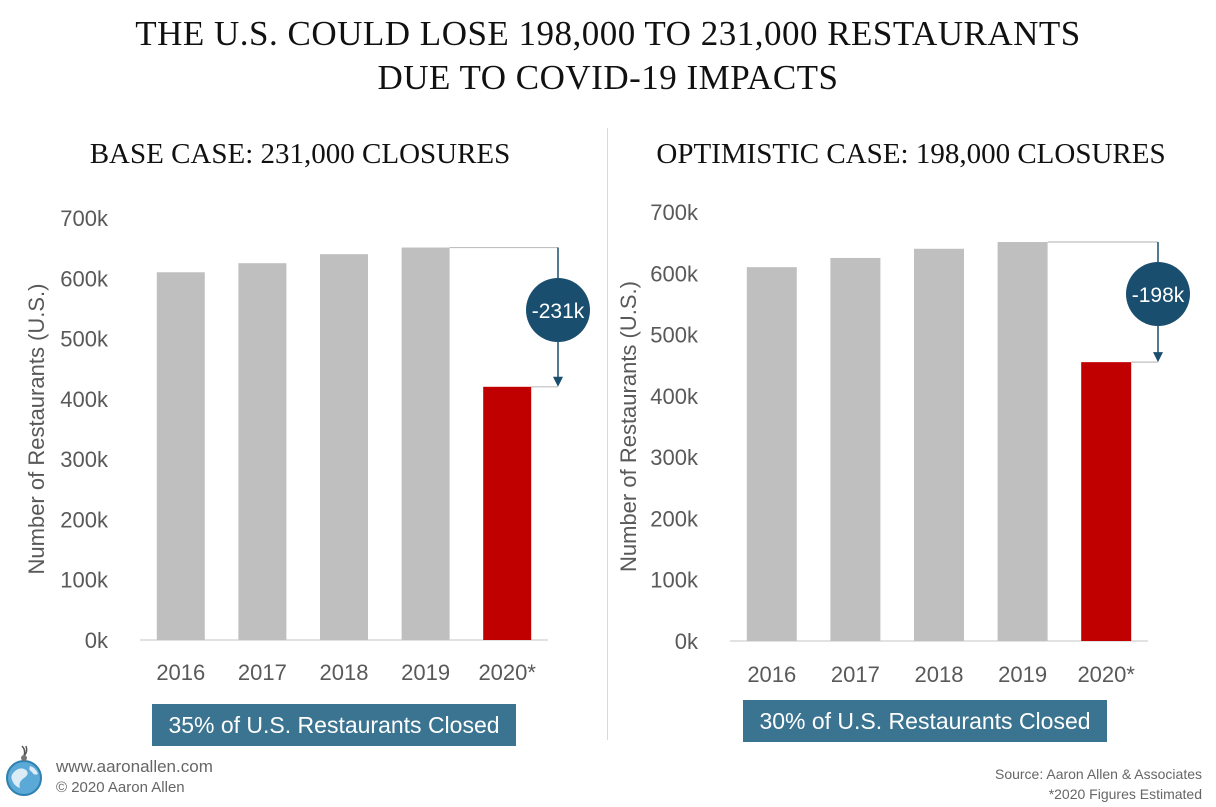 The height and width of the screenshot is (807, 1216). What do you see at coordinates (608, 77) in the screenshot?
I see `page-title-line-2: DUE TO COVID-19 IMPACTS` at bounding box center [608, 77].